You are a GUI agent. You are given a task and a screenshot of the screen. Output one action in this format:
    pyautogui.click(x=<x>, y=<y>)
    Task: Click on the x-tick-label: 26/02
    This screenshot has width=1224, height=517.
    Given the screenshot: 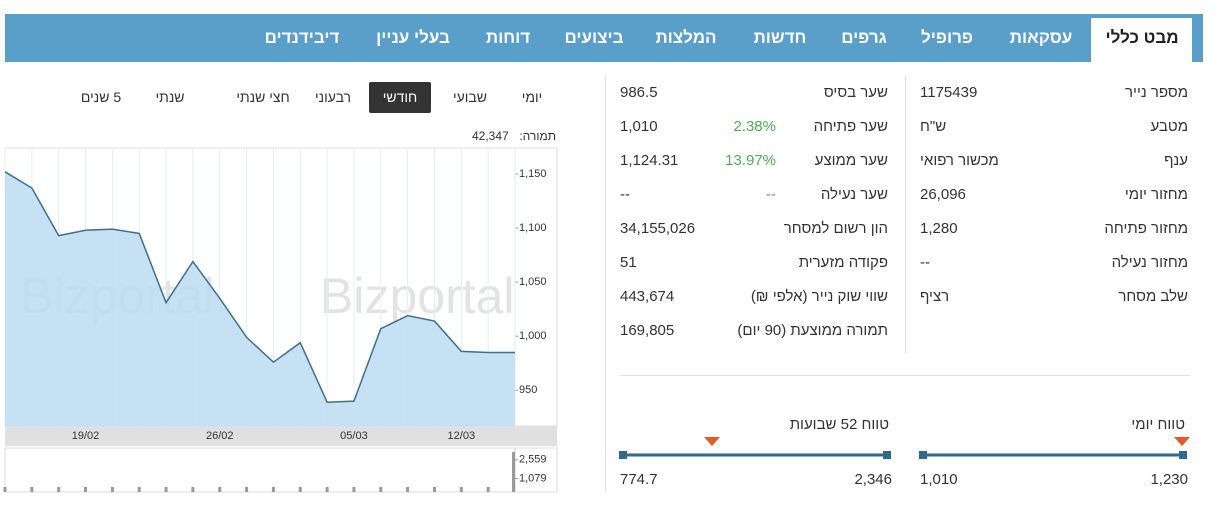 What is the action you would take?
    pyautogui.click(x=220, y=436)
    